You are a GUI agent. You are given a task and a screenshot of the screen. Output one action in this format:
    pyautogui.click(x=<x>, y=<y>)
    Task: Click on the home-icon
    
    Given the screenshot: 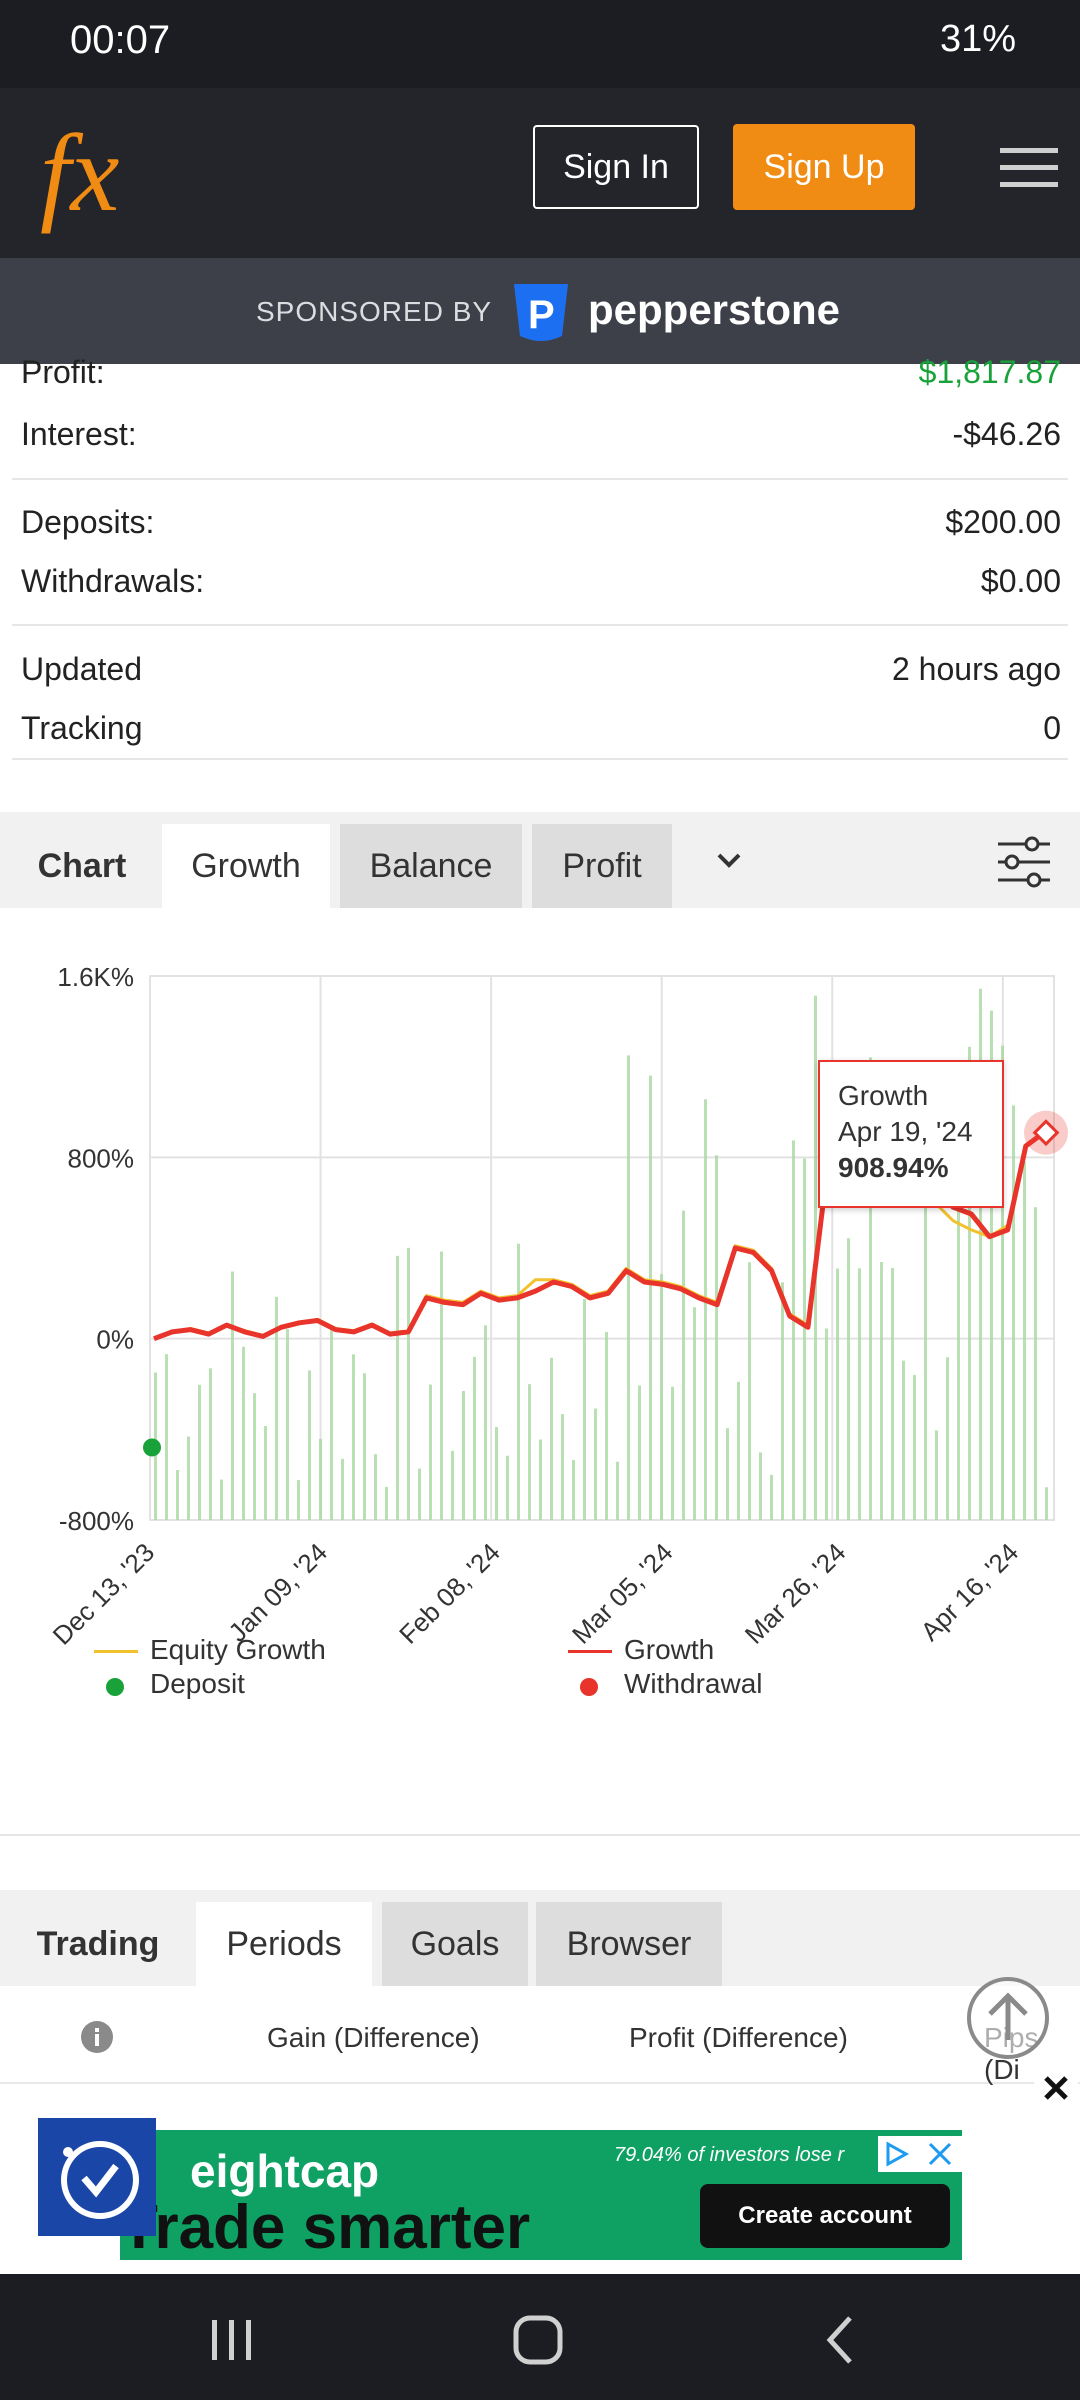 What is the action you would take?
    pyautogui.click(x=538, y=2340)
    